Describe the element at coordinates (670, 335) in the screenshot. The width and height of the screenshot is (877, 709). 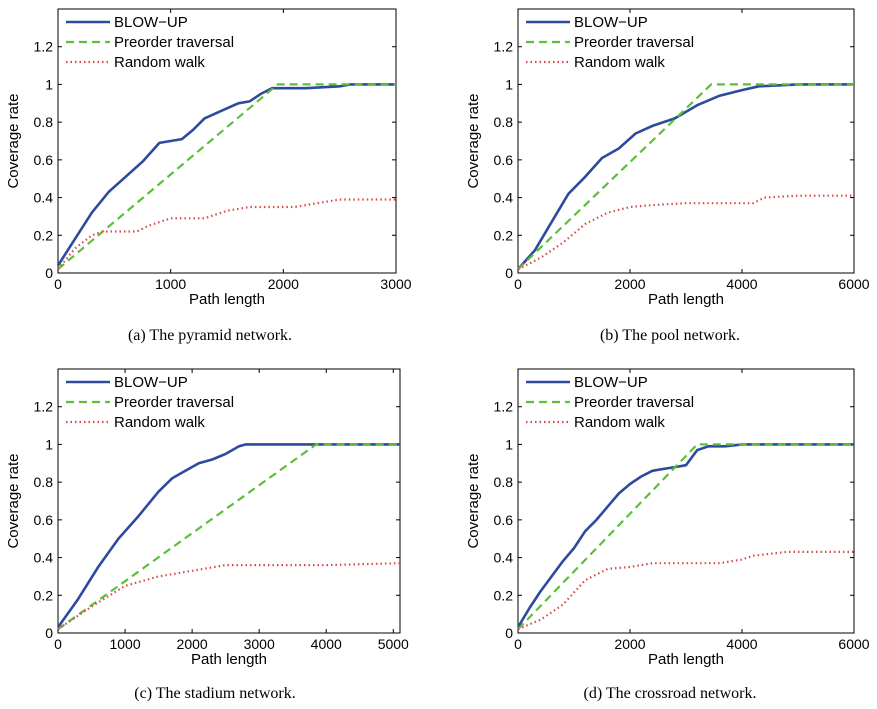
I see `panel-caption: (b) The pool network.` at that location.